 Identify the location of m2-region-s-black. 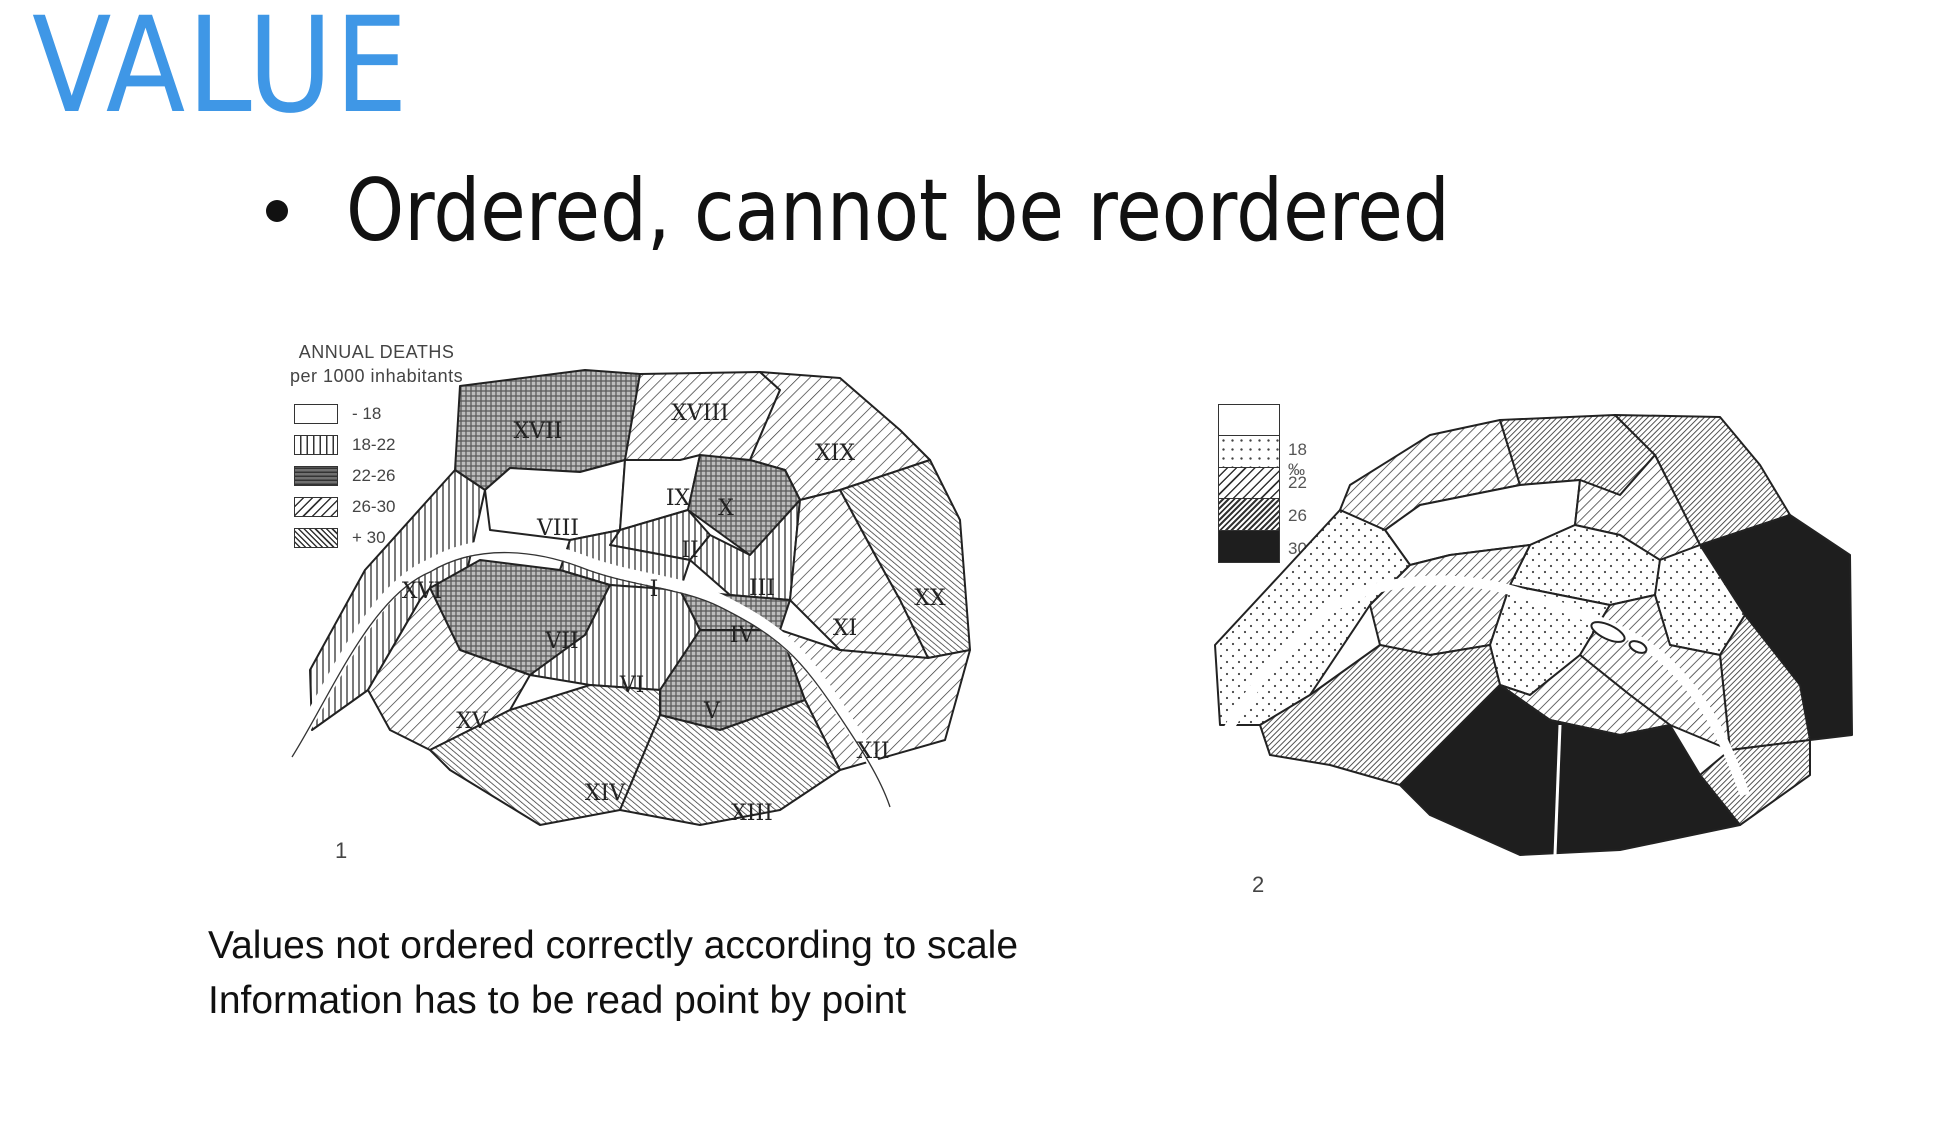
(1570, 770).